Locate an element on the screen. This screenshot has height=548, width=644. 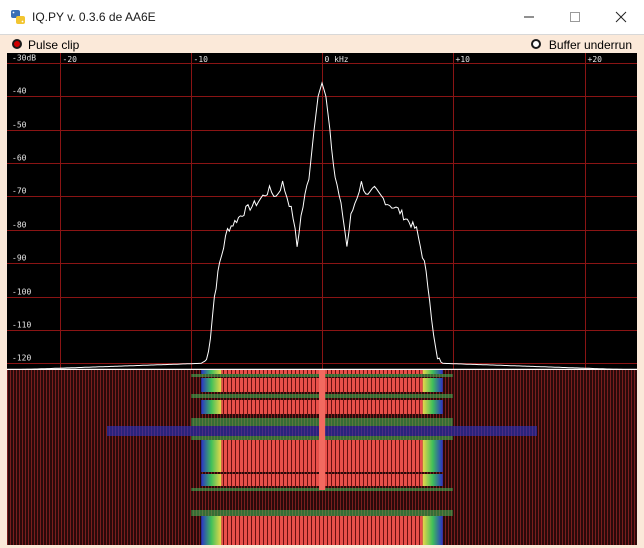
pulse-clip-label: Pulse clip is located at coordinates (54, 45).